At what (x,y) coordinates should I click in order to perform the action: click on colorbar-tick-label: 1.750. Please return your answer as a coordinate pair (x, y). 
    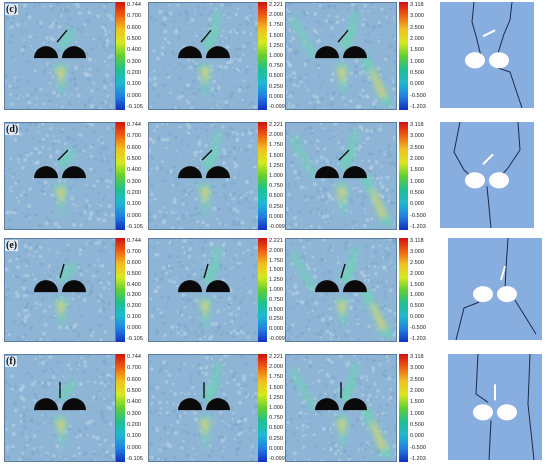
    Looking at the image, I should click on (276, 25).